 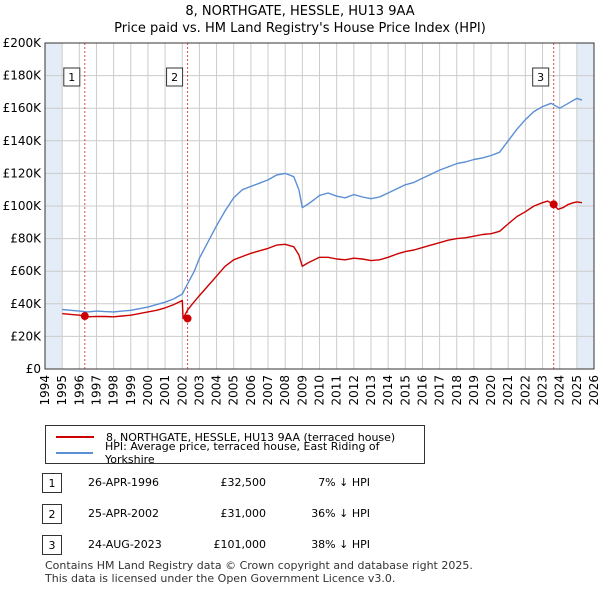 What do you see at coordinates (23, 173) in the screenshot?
I see `y-tick-label: £120K` at bounding box center [23, 173].